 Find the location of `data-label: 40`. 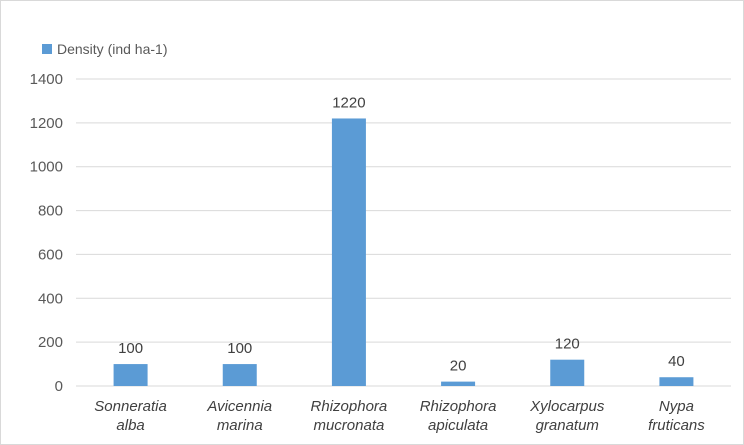

data-label: 40 is located at coordinates (676, 361).